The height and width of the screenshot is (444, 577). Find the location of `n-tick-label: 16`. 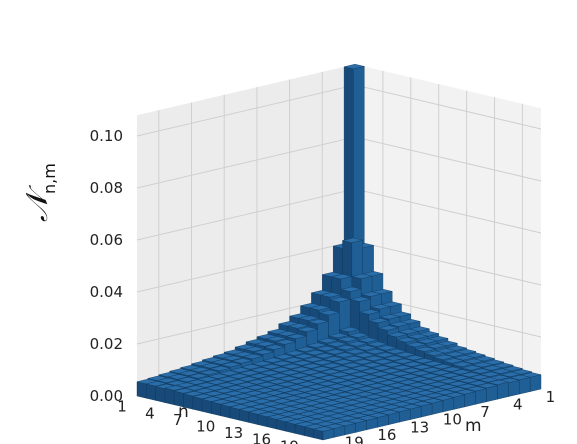

n-tick-label: 16 is located at coordinates (386, 435).